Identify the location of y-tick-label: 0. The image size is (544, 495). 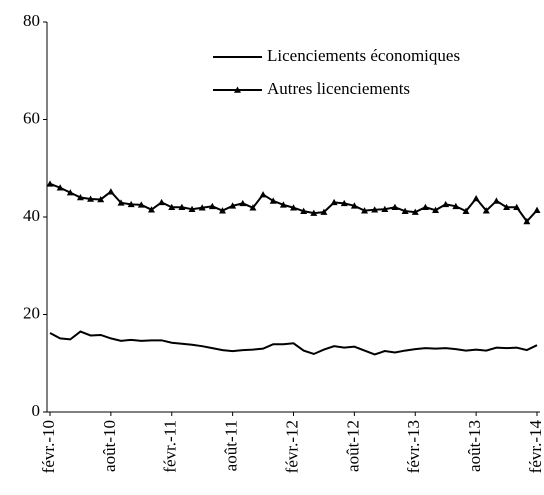
(36, 410).